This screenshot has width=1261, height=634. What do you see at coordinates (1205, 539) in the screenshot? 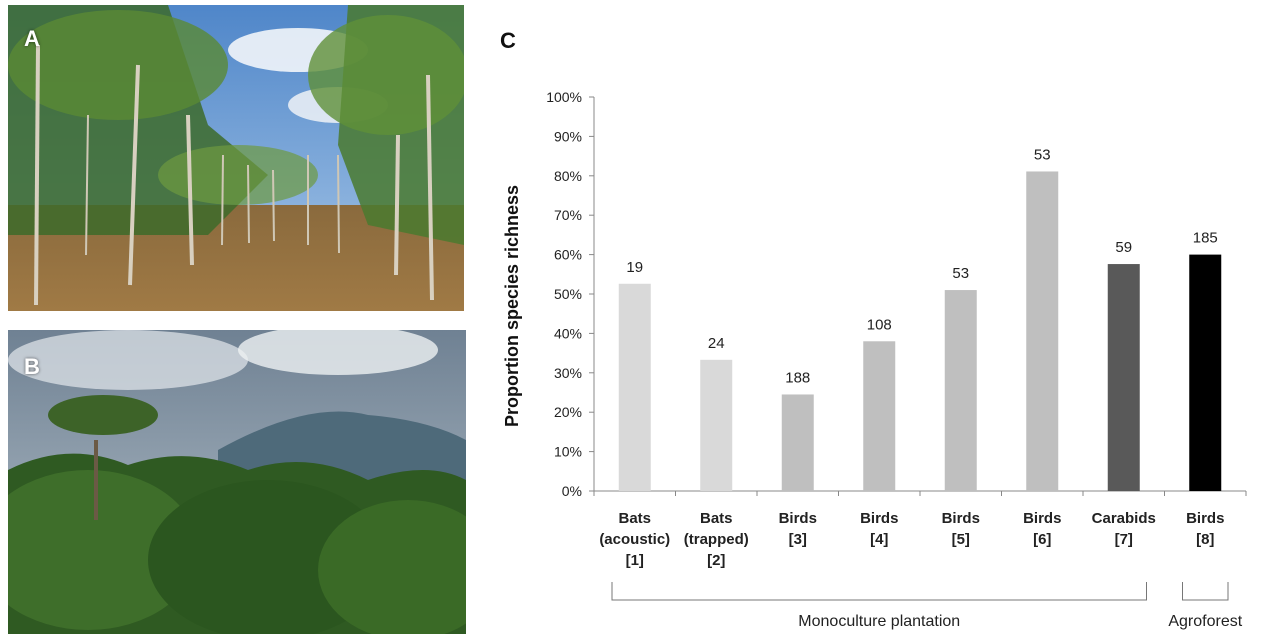
I see `category-label: [8]` at bounding box center [1205, 539].